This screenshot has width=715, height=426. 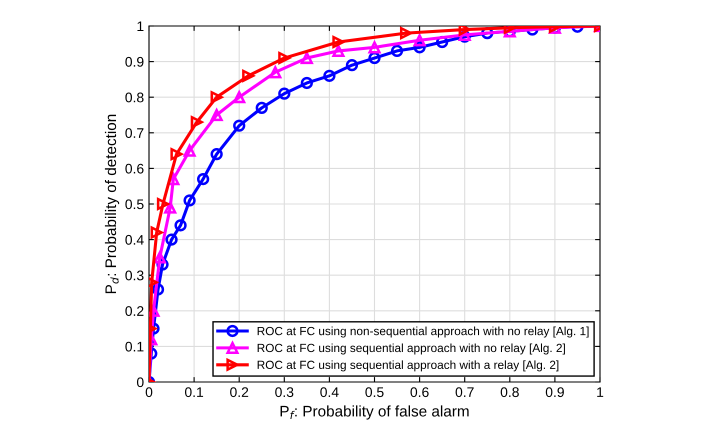 I want to click on y-tick-label: 1, so click(x=140, y=26).